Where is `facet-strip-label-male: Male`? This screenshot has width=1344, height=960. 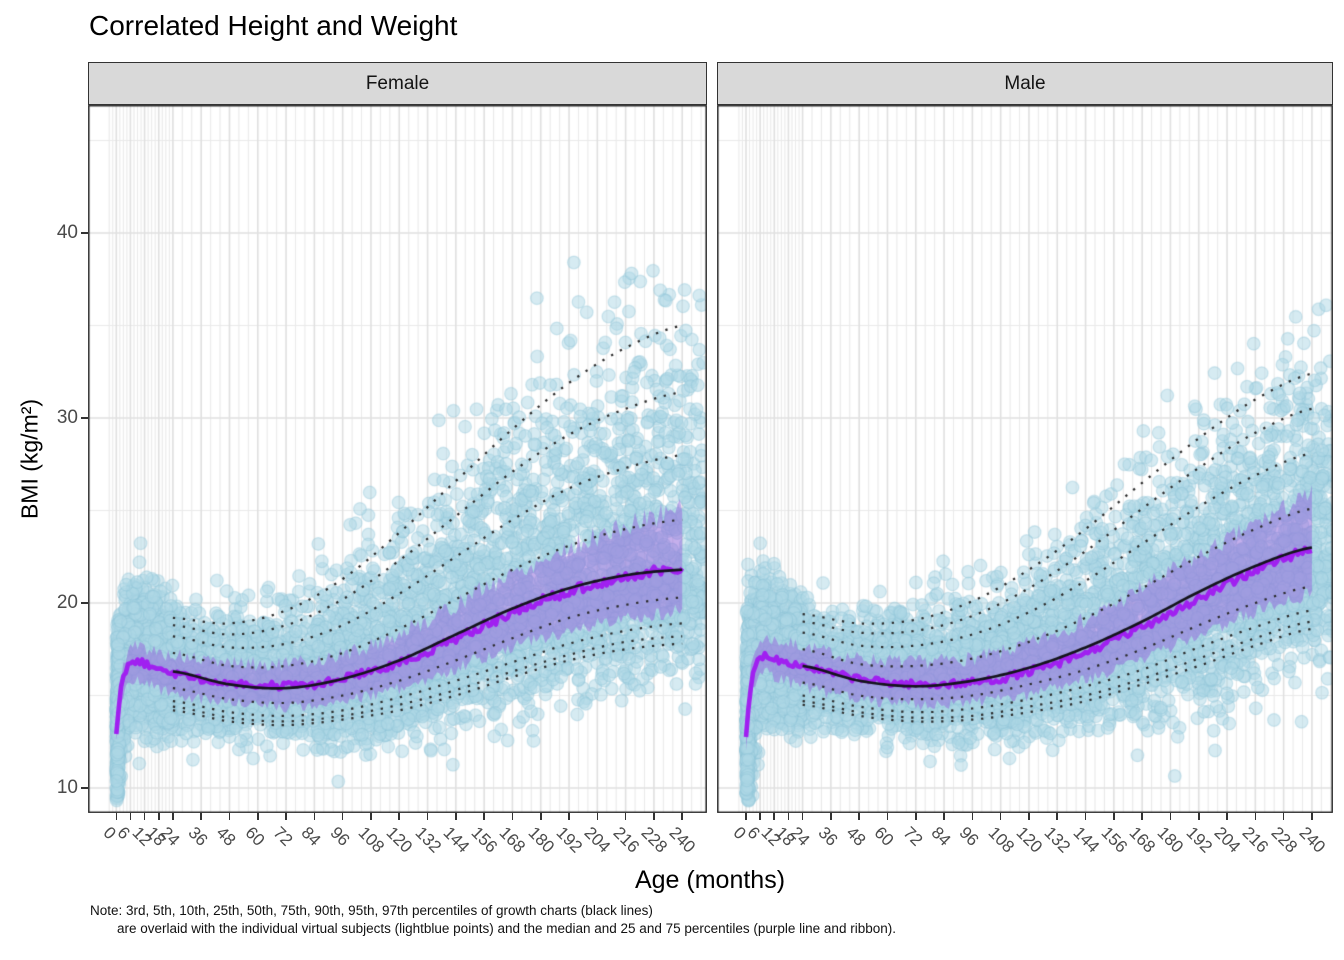 facet-strip-label-male: Male is located at coordinates (1025, 83).